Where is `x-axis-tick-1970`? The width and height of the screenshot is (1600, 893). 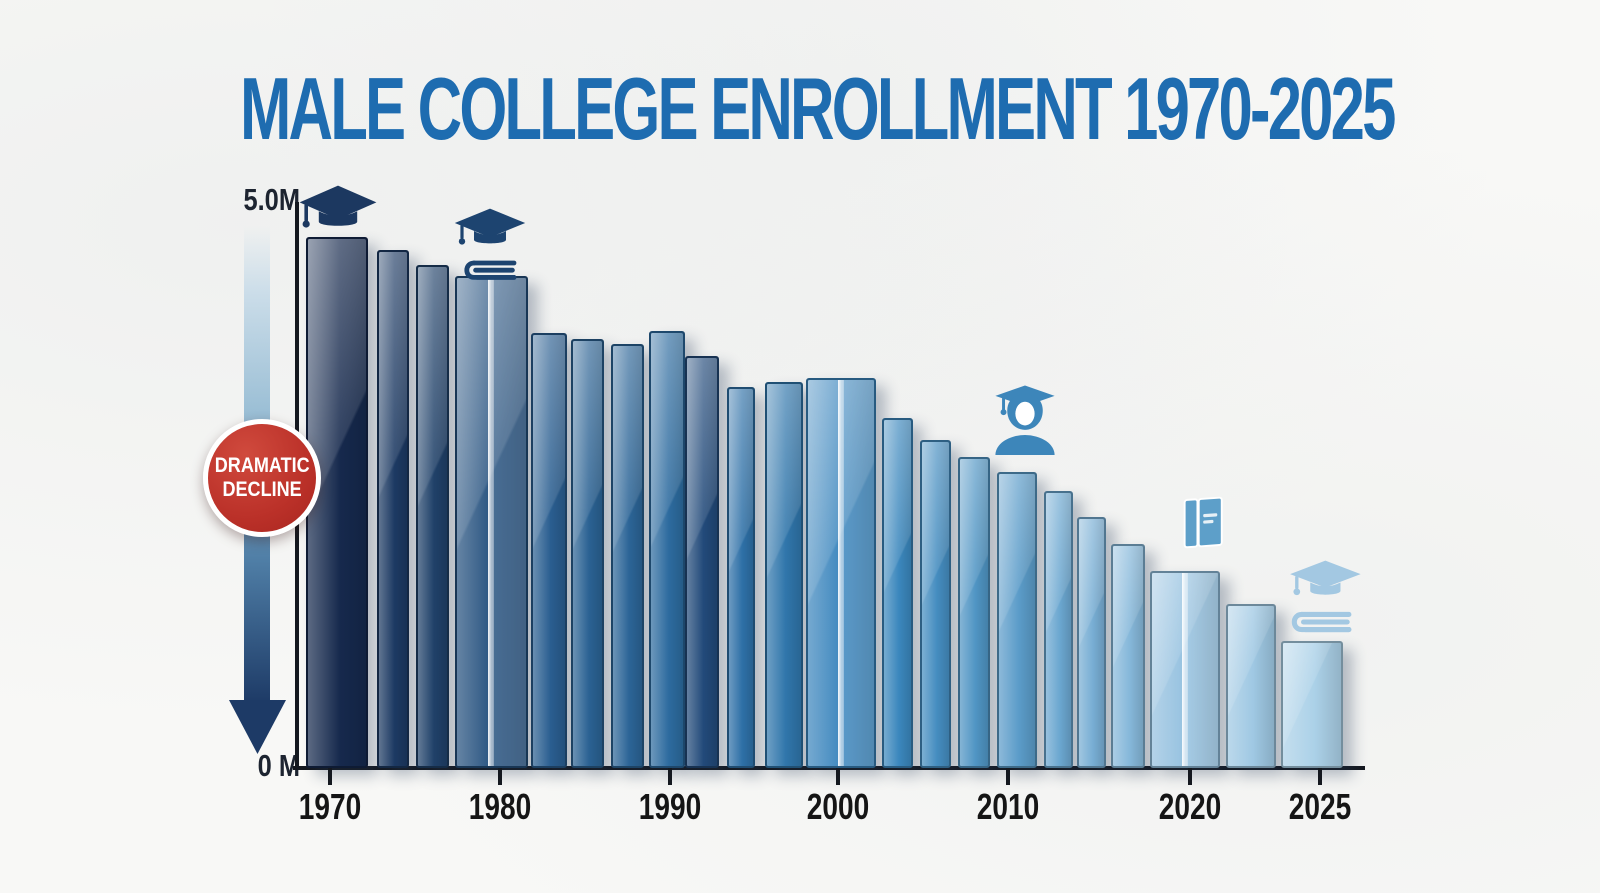
x-axis-tick-1970 is located at coordinates (330, 776).